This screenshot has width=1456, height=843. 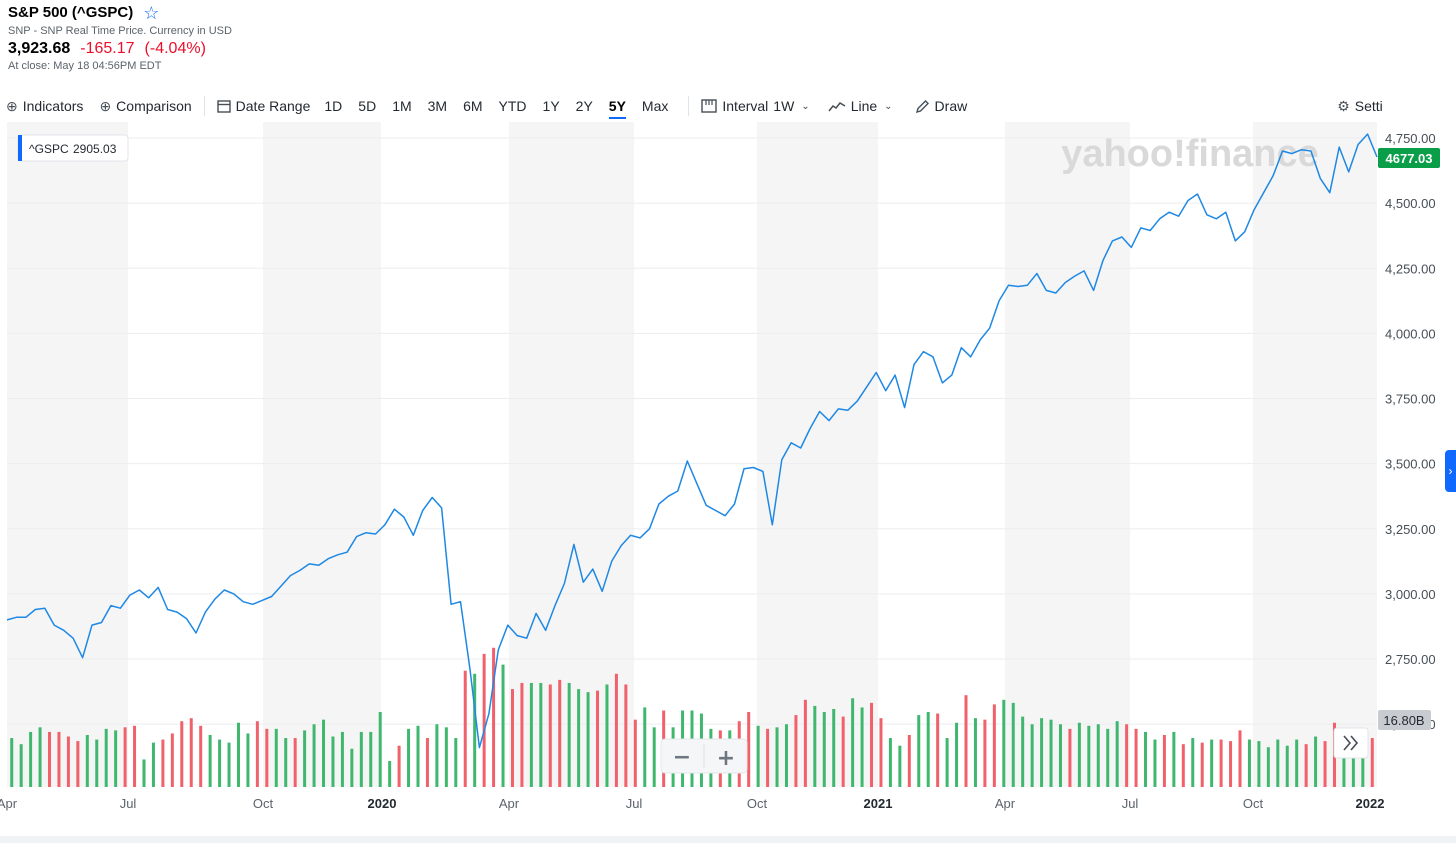 What do you see at coordinates (692, 803) in the screenshot?
I see `x-axis: Apr Jul Oct 2020 Apr Jul Oct 2021 Apr Jul Oct 2022` at bounding box center [692, 803].